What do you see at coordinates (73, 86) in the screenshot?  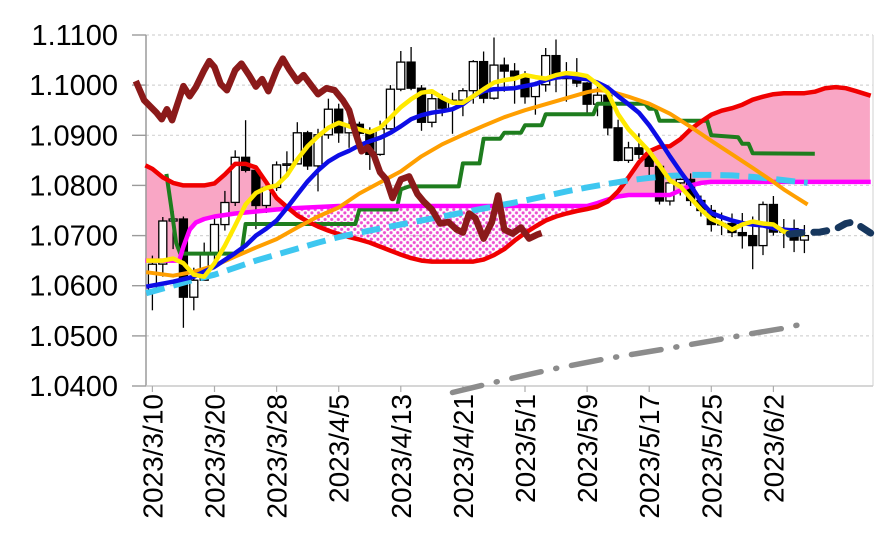 I see `y-axis-label: 1.1000` at bounding box center [73, 86].